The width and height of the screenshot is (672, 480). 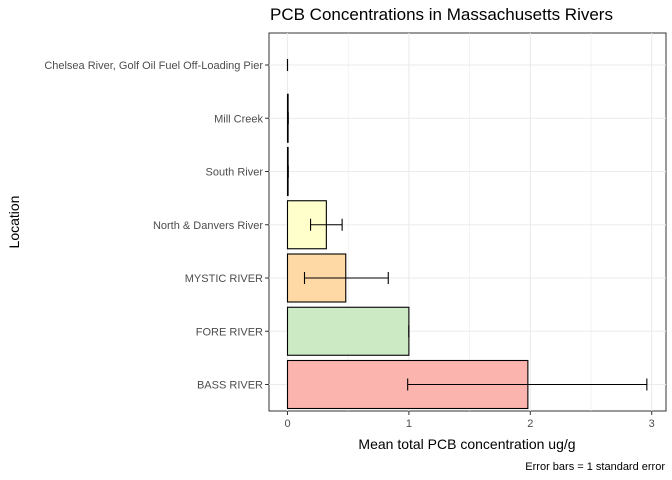 I want to click on x-tick-label: 2, so click(x=530, y=424).